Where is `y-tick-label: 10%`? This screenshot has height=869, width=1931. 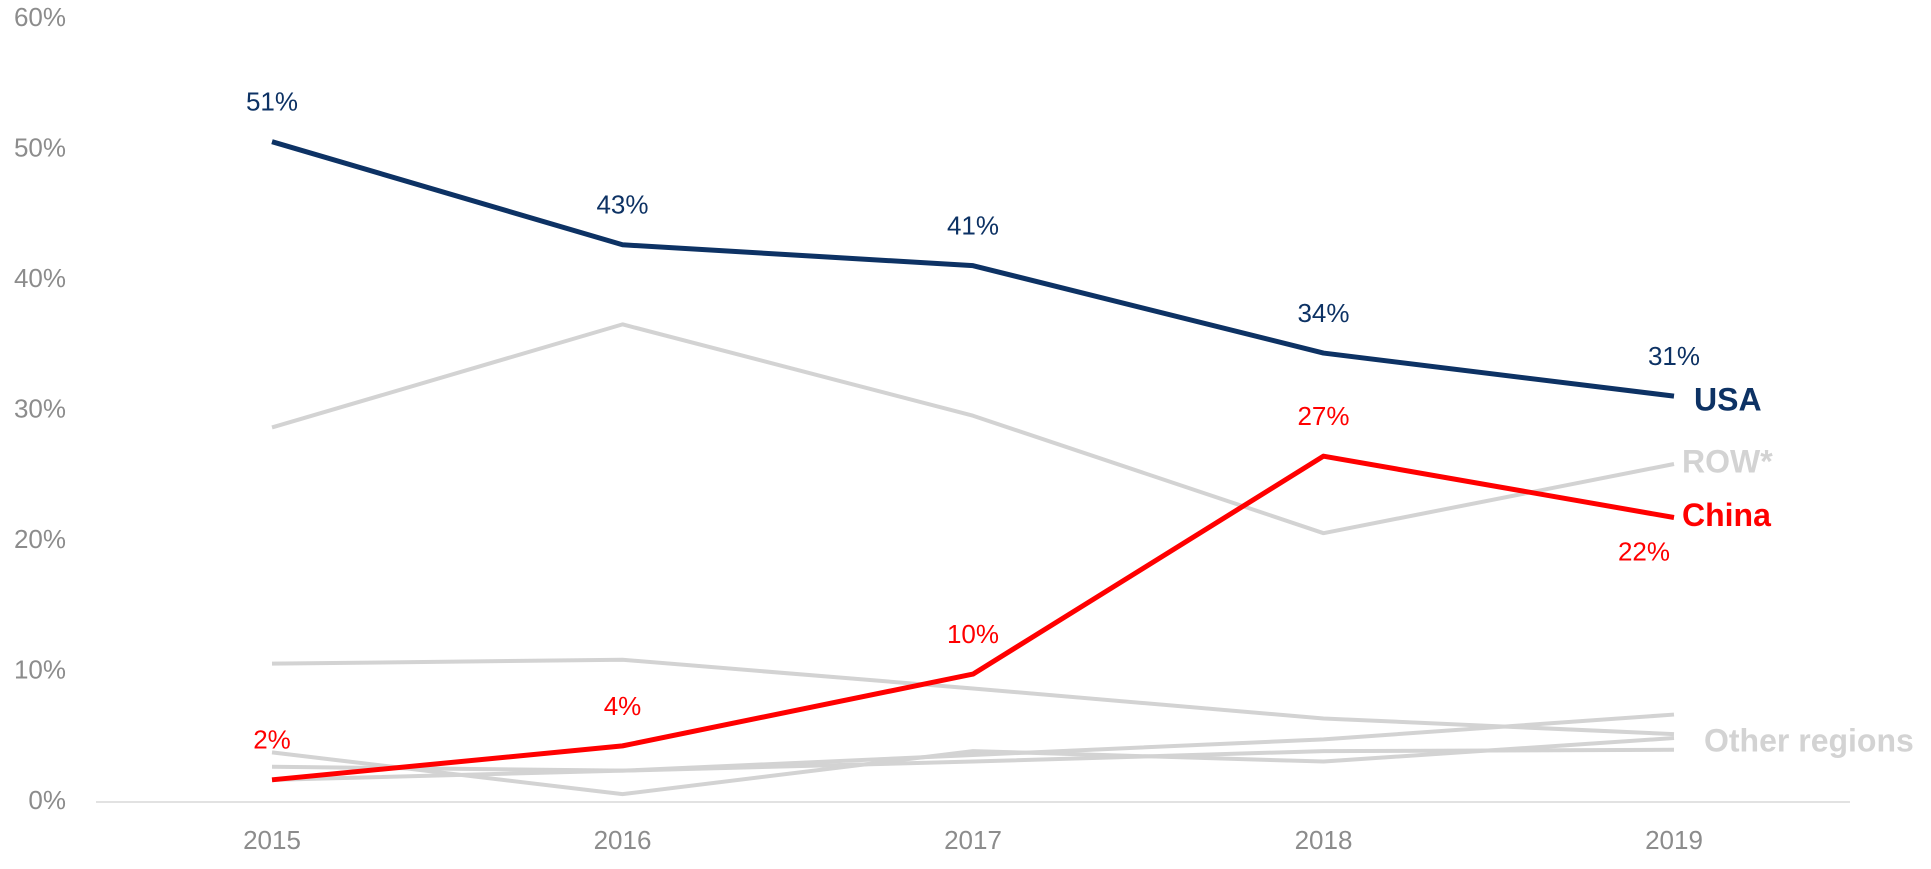
y-tick-label: 10% is located at coordinates (40, 669).